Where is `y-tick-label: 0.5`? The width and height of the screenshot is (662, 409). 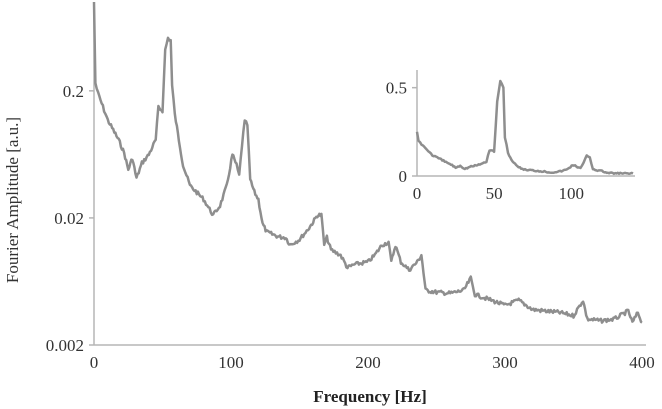
y-tick-label: 0.5 is located at coordinates (396, 88).